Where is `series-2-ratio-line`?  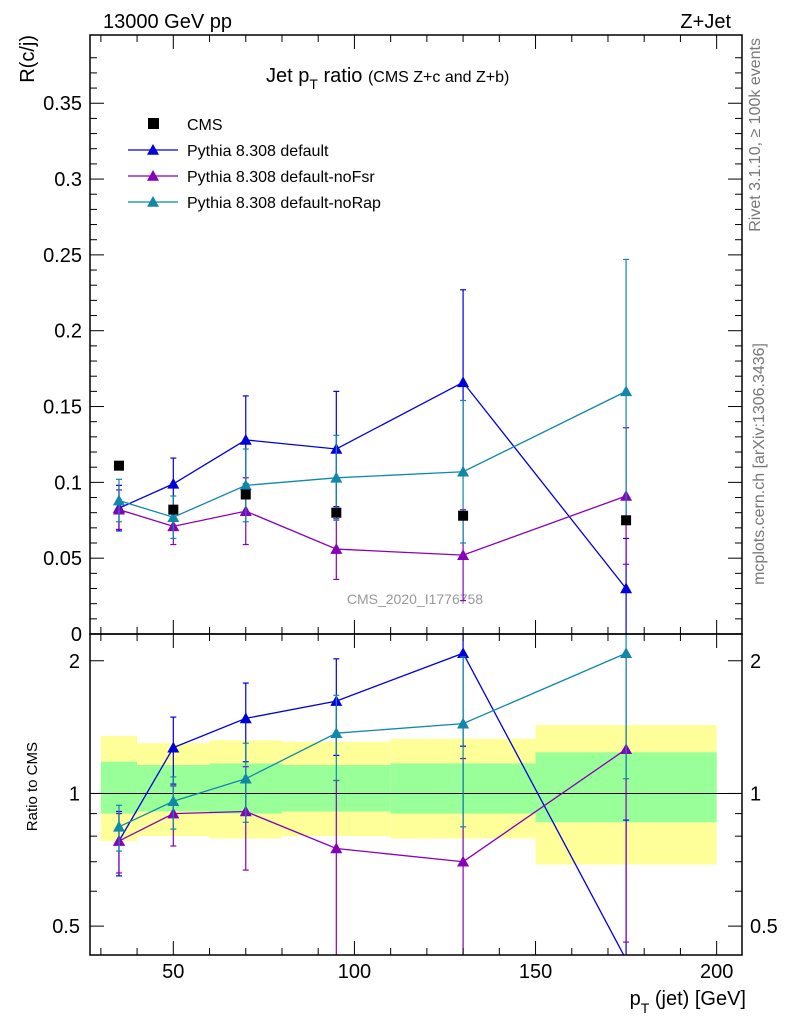
series-2-ratio-line is located at coordinates (372, 740).